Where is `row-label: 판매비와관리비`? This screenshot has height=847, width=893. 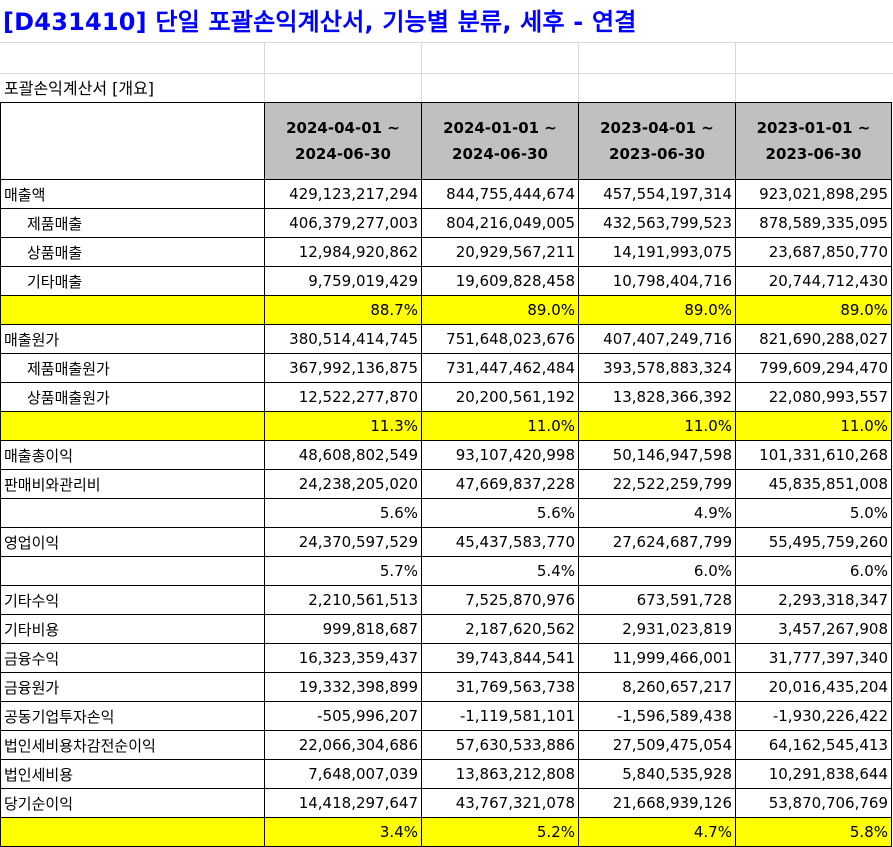 row-label: 판매비와관리비 is located at coordinates (132, 484).